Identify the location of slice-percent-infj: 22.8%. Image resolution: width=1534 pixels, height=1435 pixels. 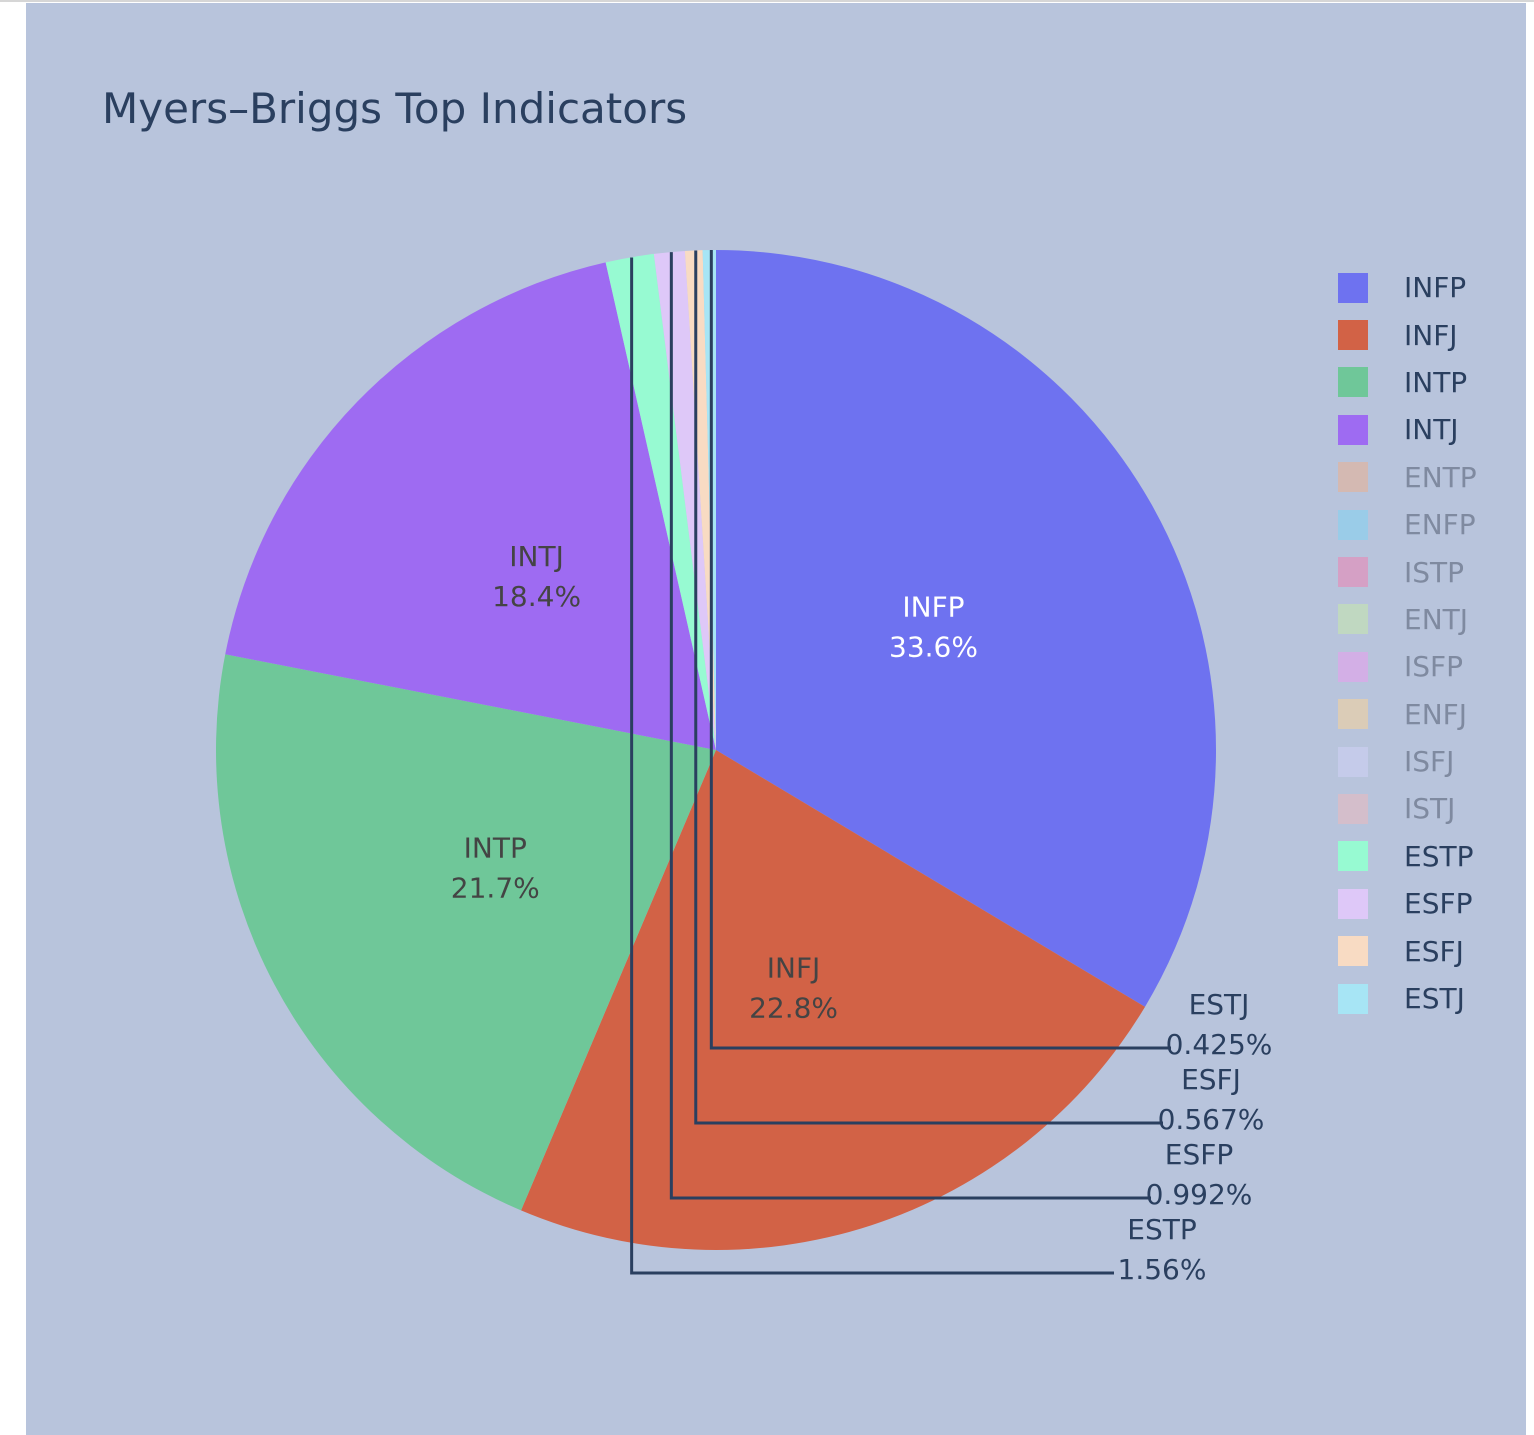
(793, 1008).